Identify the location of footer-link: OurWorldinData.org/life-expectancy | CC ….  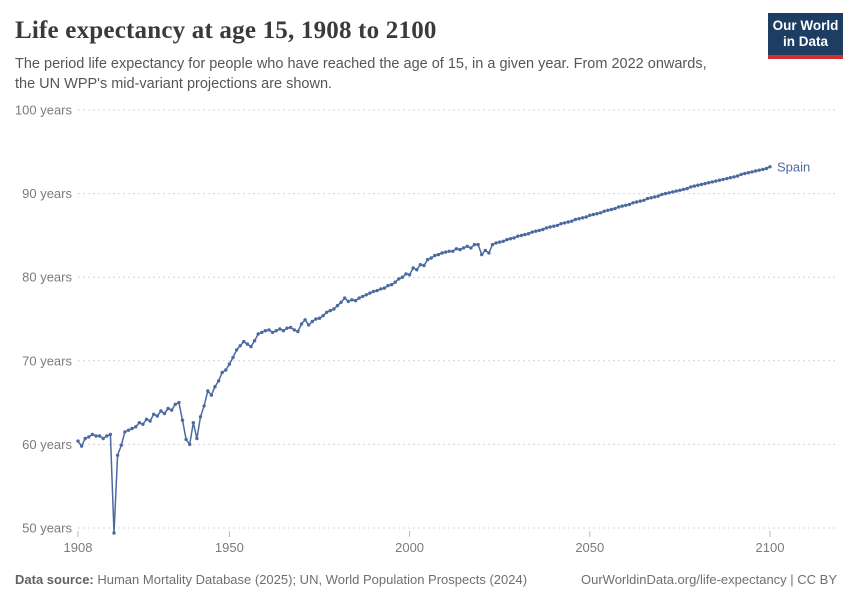
(708, 579).